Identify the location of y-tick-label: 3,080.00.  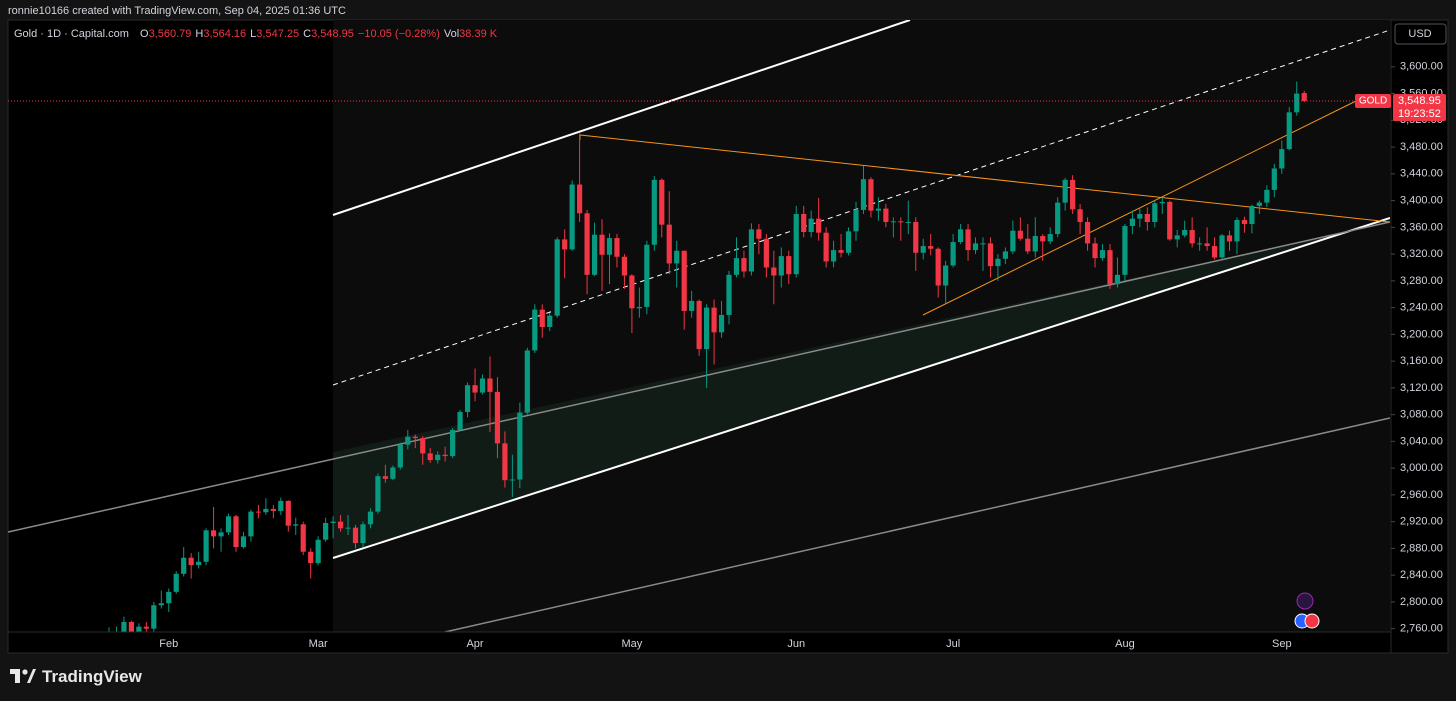
(1421, 415).